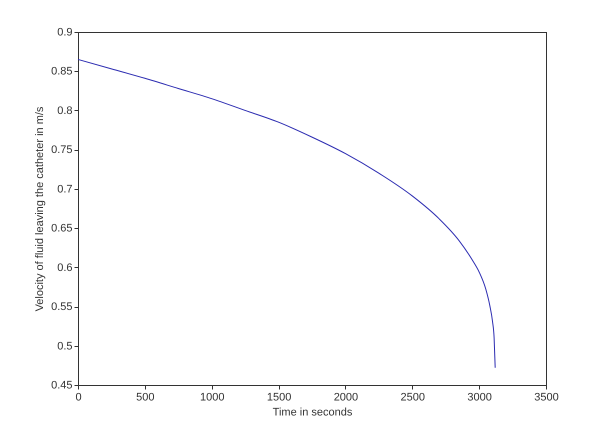  Describe the element at coordinates (61, 228) in the screenshot. I see `y-tick-label: 0.65` at that location.